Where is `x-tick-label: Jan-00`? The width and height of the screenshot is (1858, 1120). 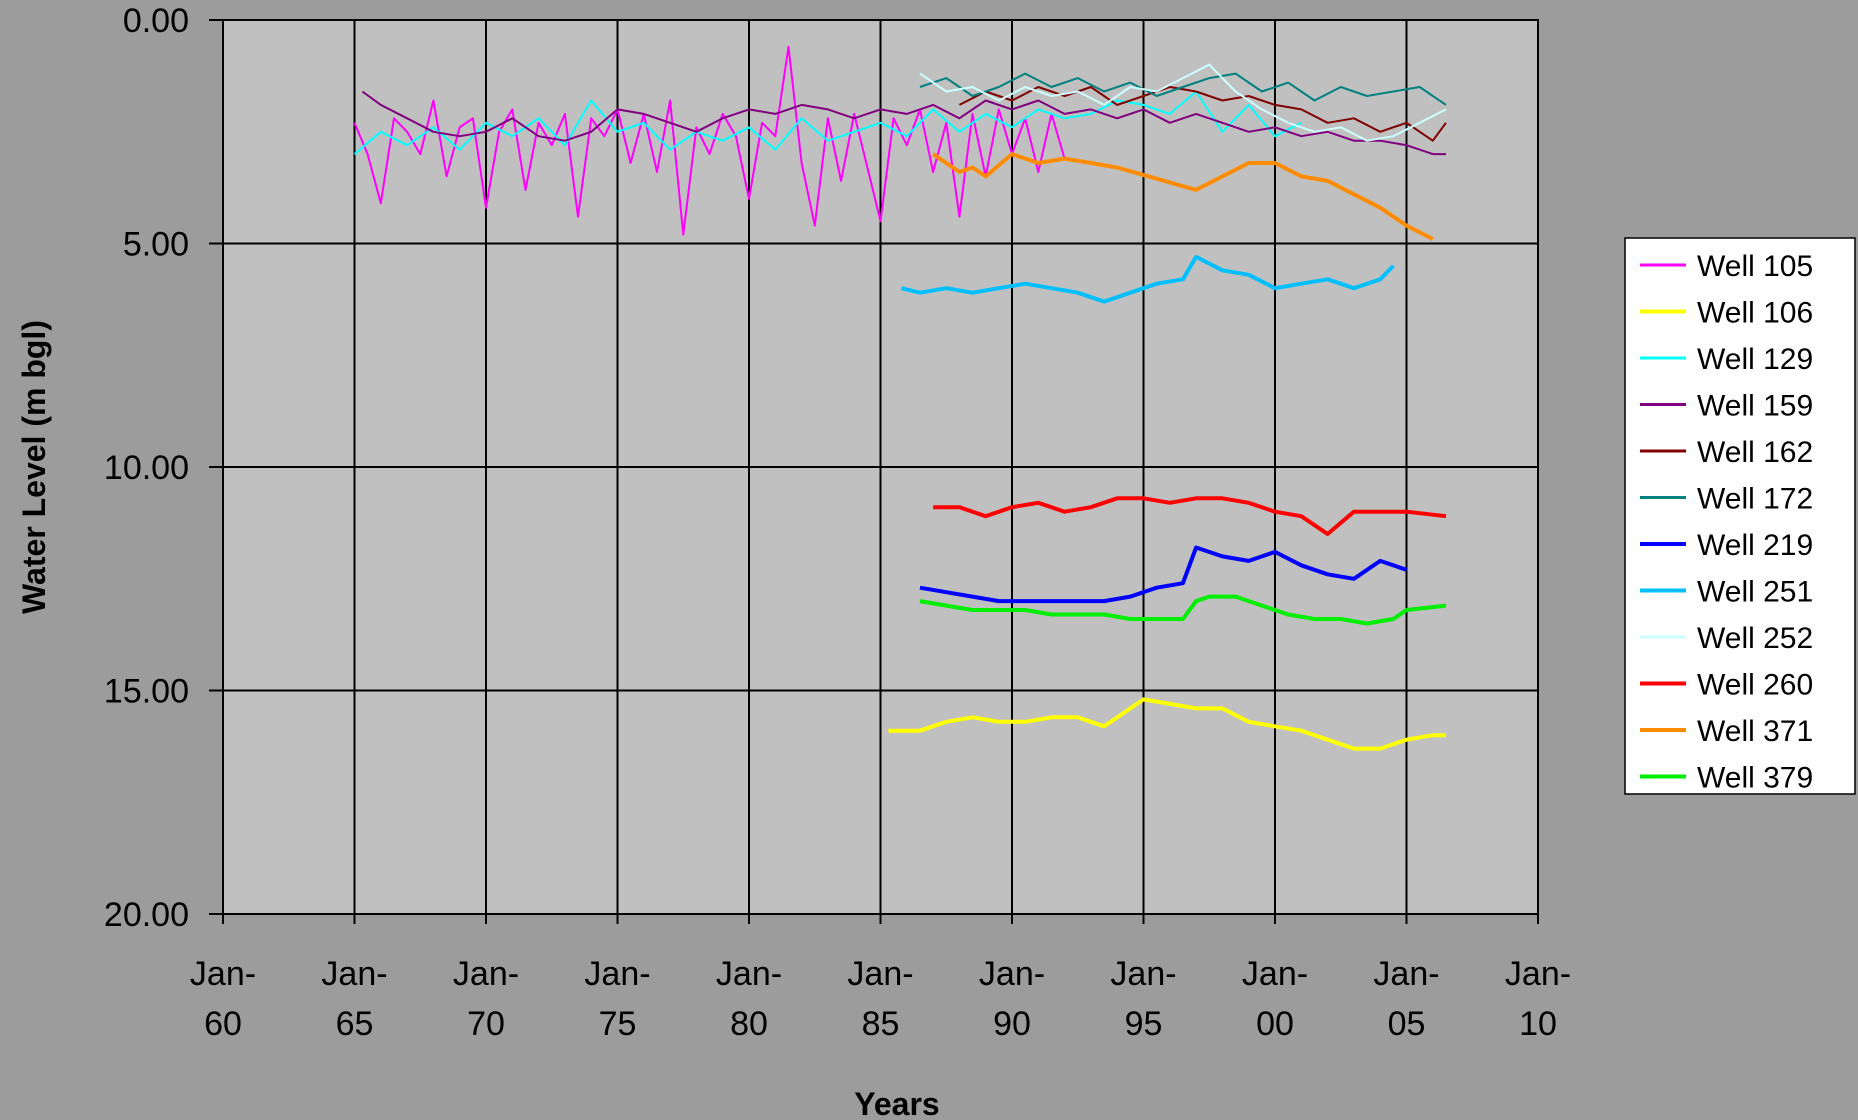 x-tick-label: Jan-00 is located at coordinates (1275, 999).